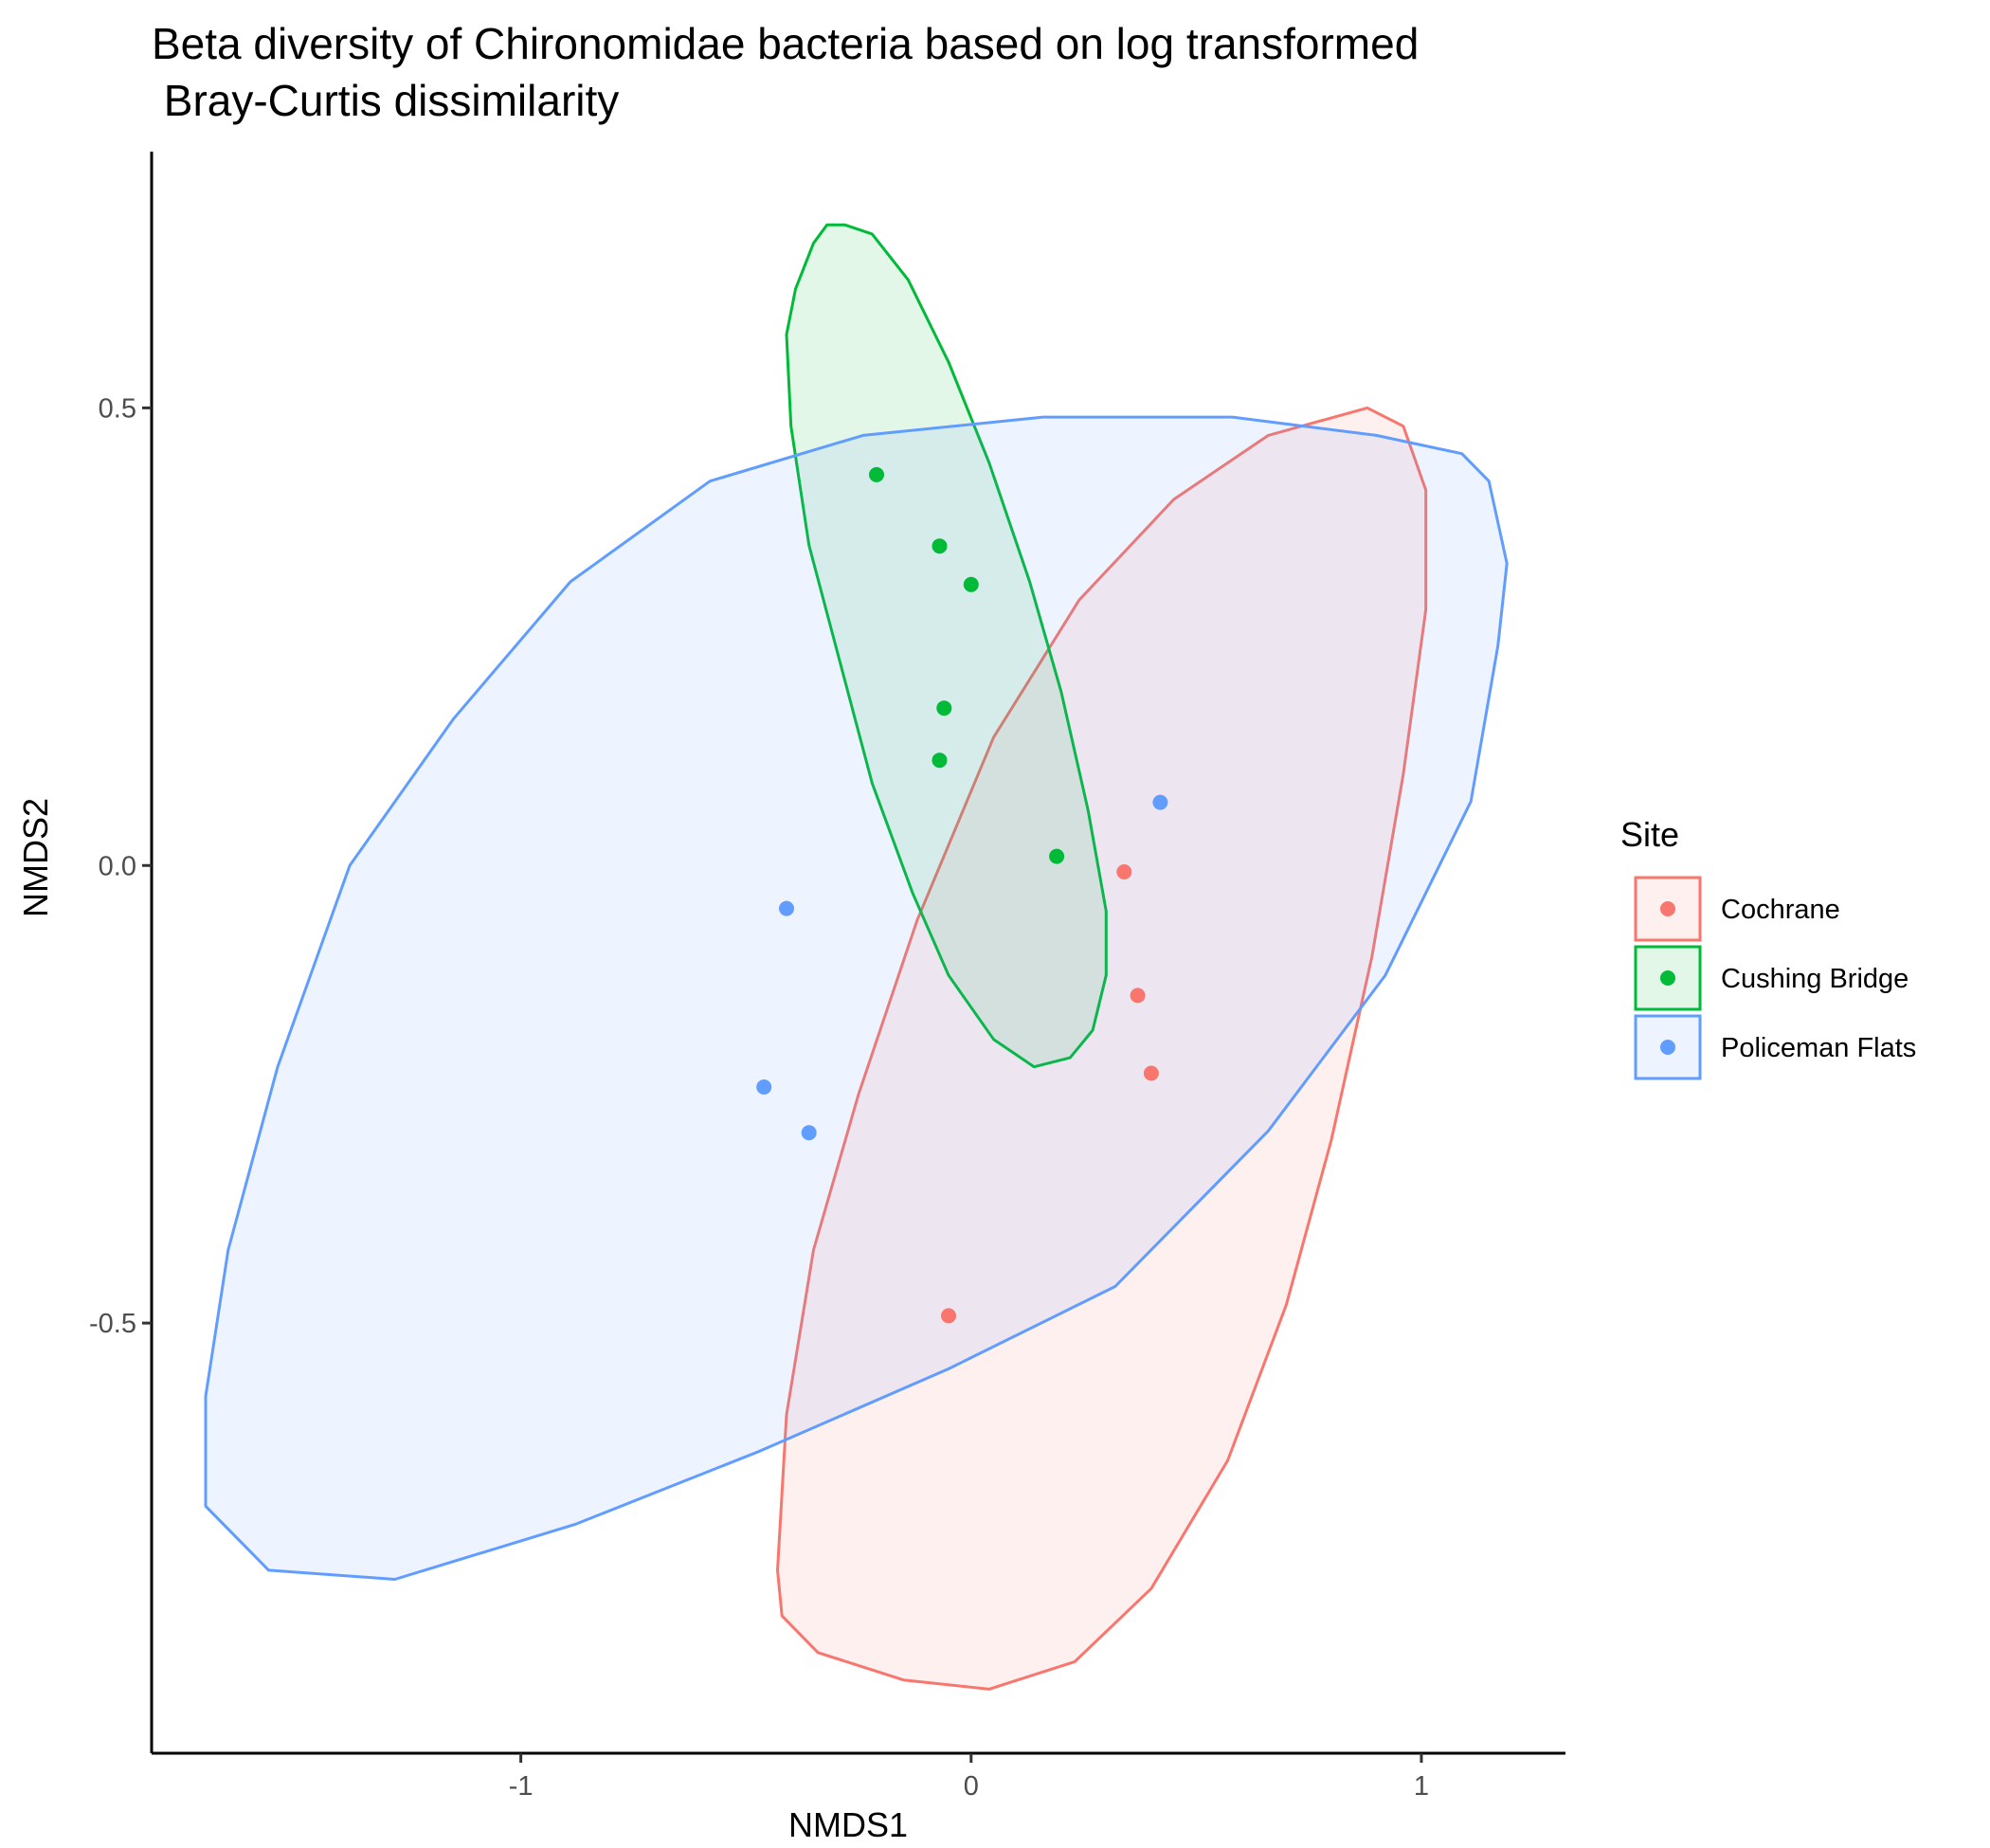 The width and height of the screenshot is (1990, 1848). I want to click on data-points, so click(962, 895).